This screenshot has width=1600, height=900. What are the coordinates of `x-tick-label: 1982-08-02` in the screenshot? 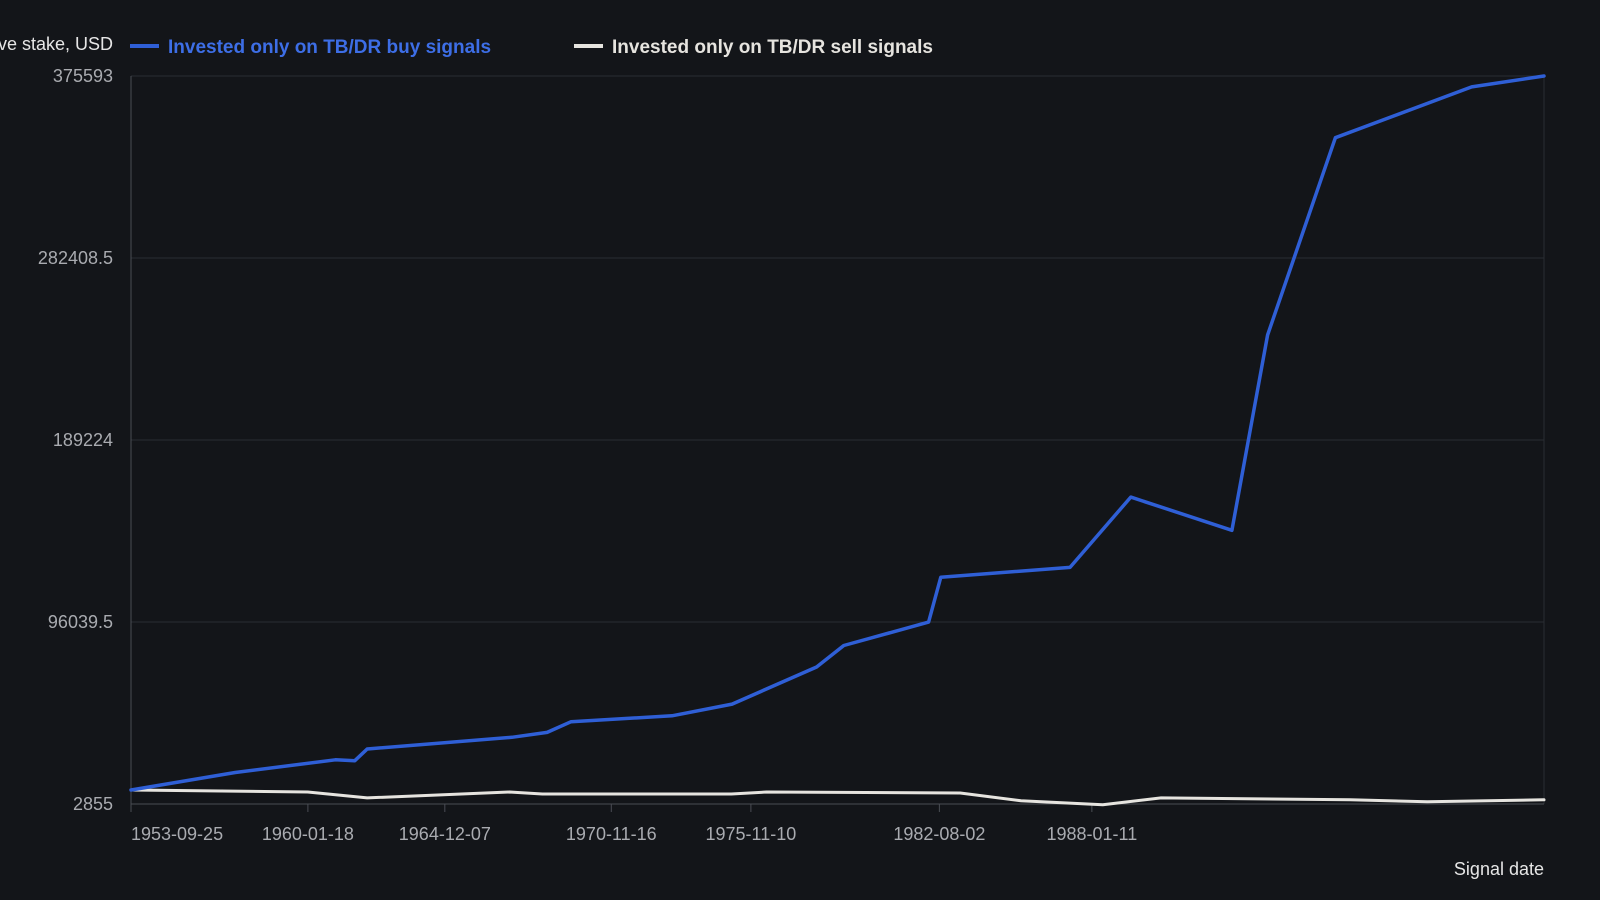 It's located at (939, 834).